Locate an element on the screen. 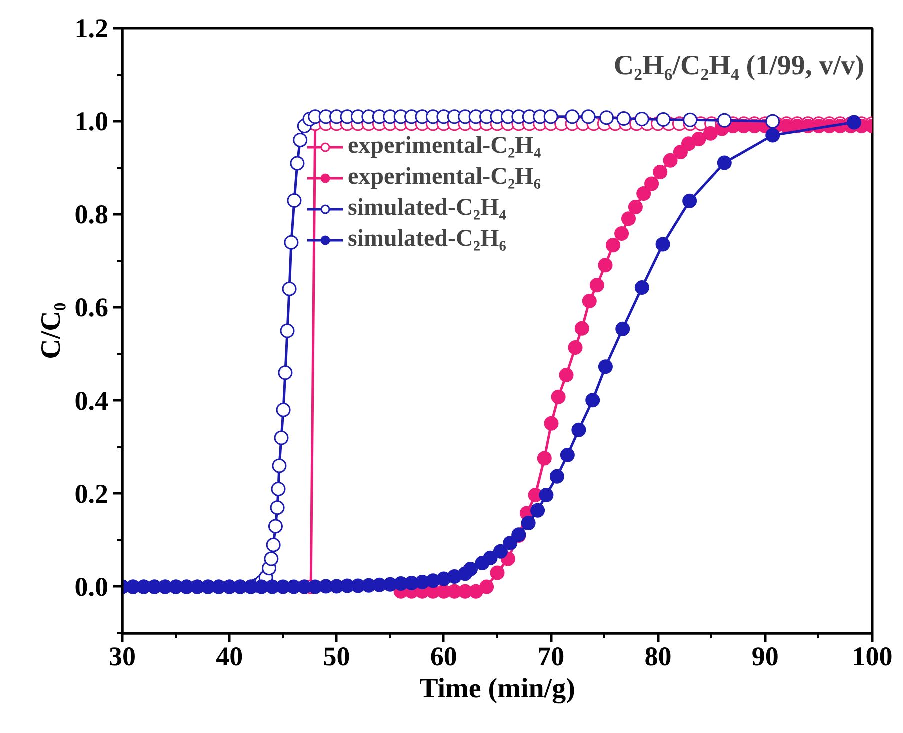  x-tick-label: 40 is located at coordinates (230, 657).